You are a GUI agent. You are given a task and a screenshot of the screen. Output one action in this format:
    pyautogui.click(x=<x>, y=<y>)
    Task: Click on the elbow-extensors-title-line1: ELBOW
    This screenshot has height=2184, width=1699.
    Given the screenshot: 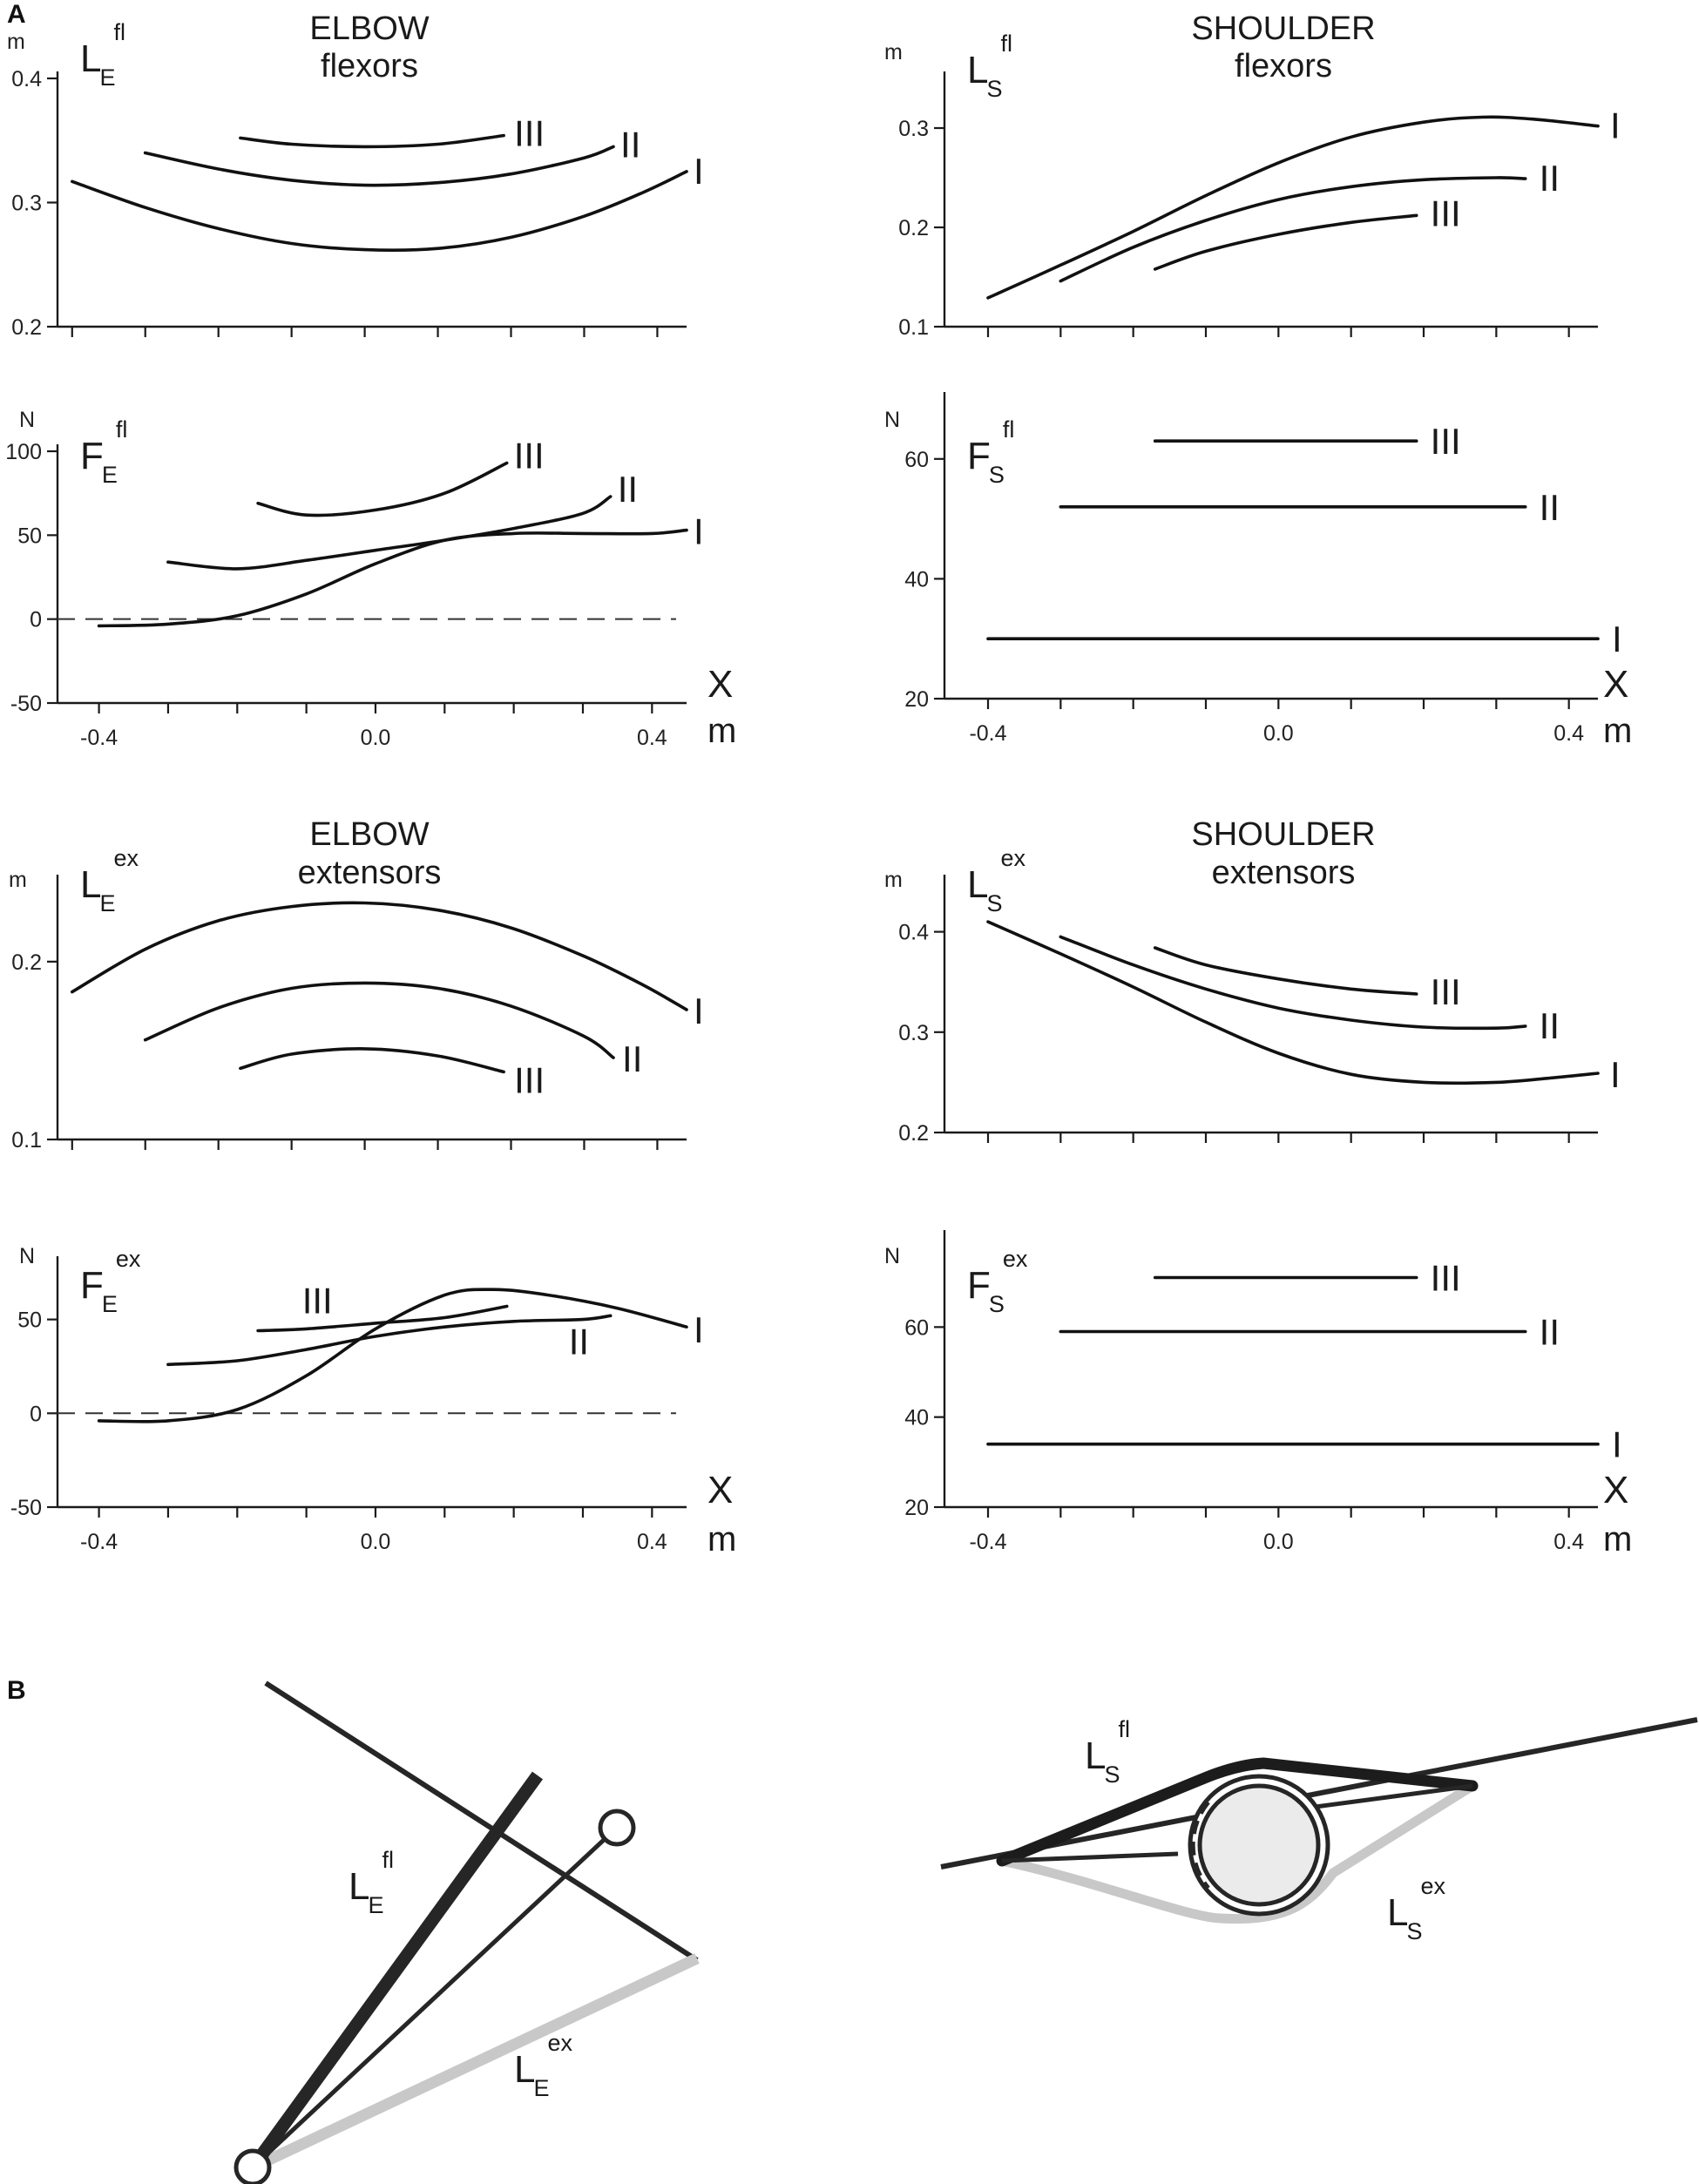 What is the action you would take?
    pyautogui.click(x=369, y=834)
    